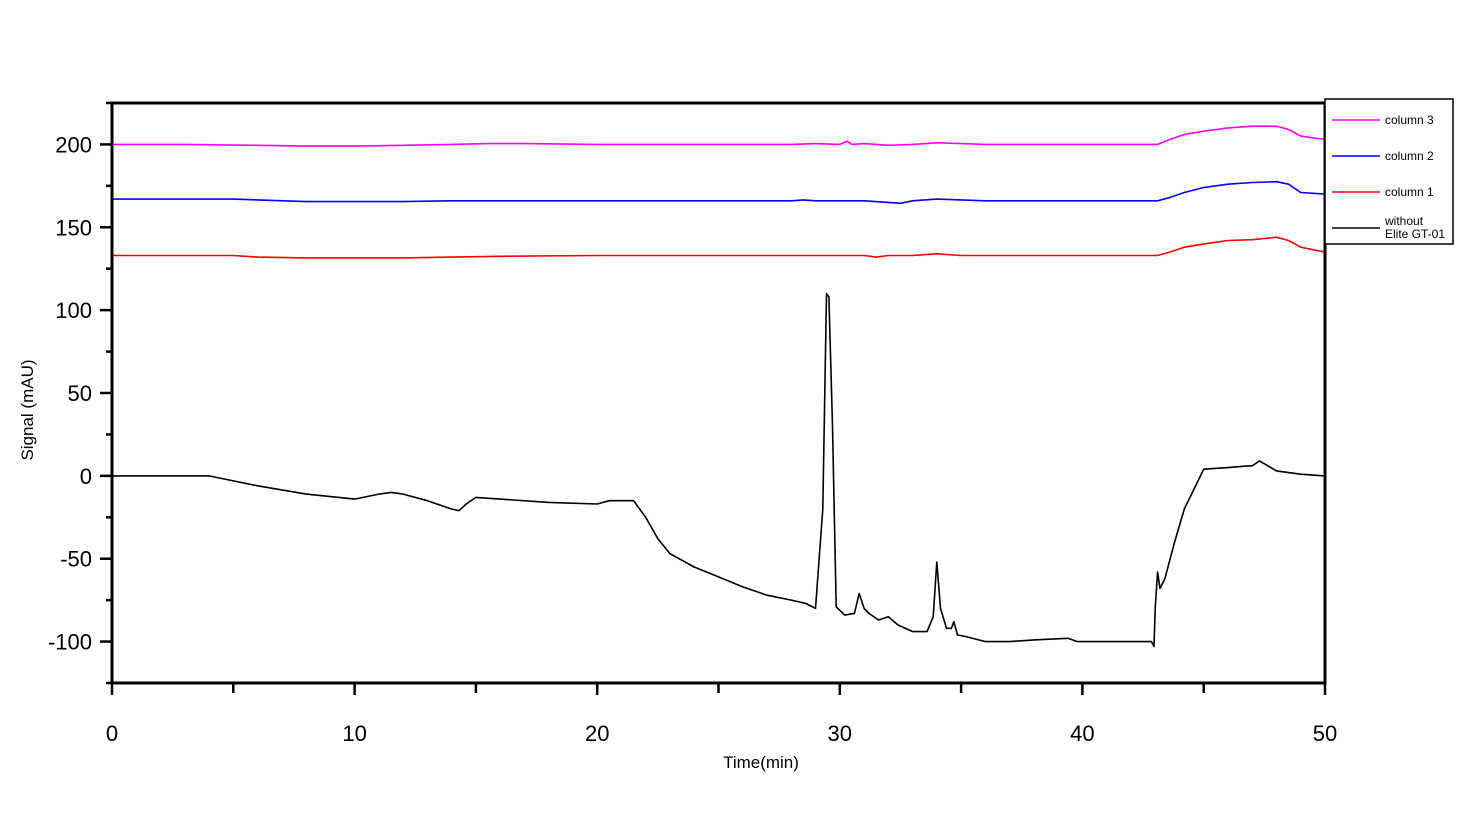 Image resolution: width=1476 pixels, height=830 pixels. I want to click on legend-label-3: without Elite GT-01, so click(1414, 227).